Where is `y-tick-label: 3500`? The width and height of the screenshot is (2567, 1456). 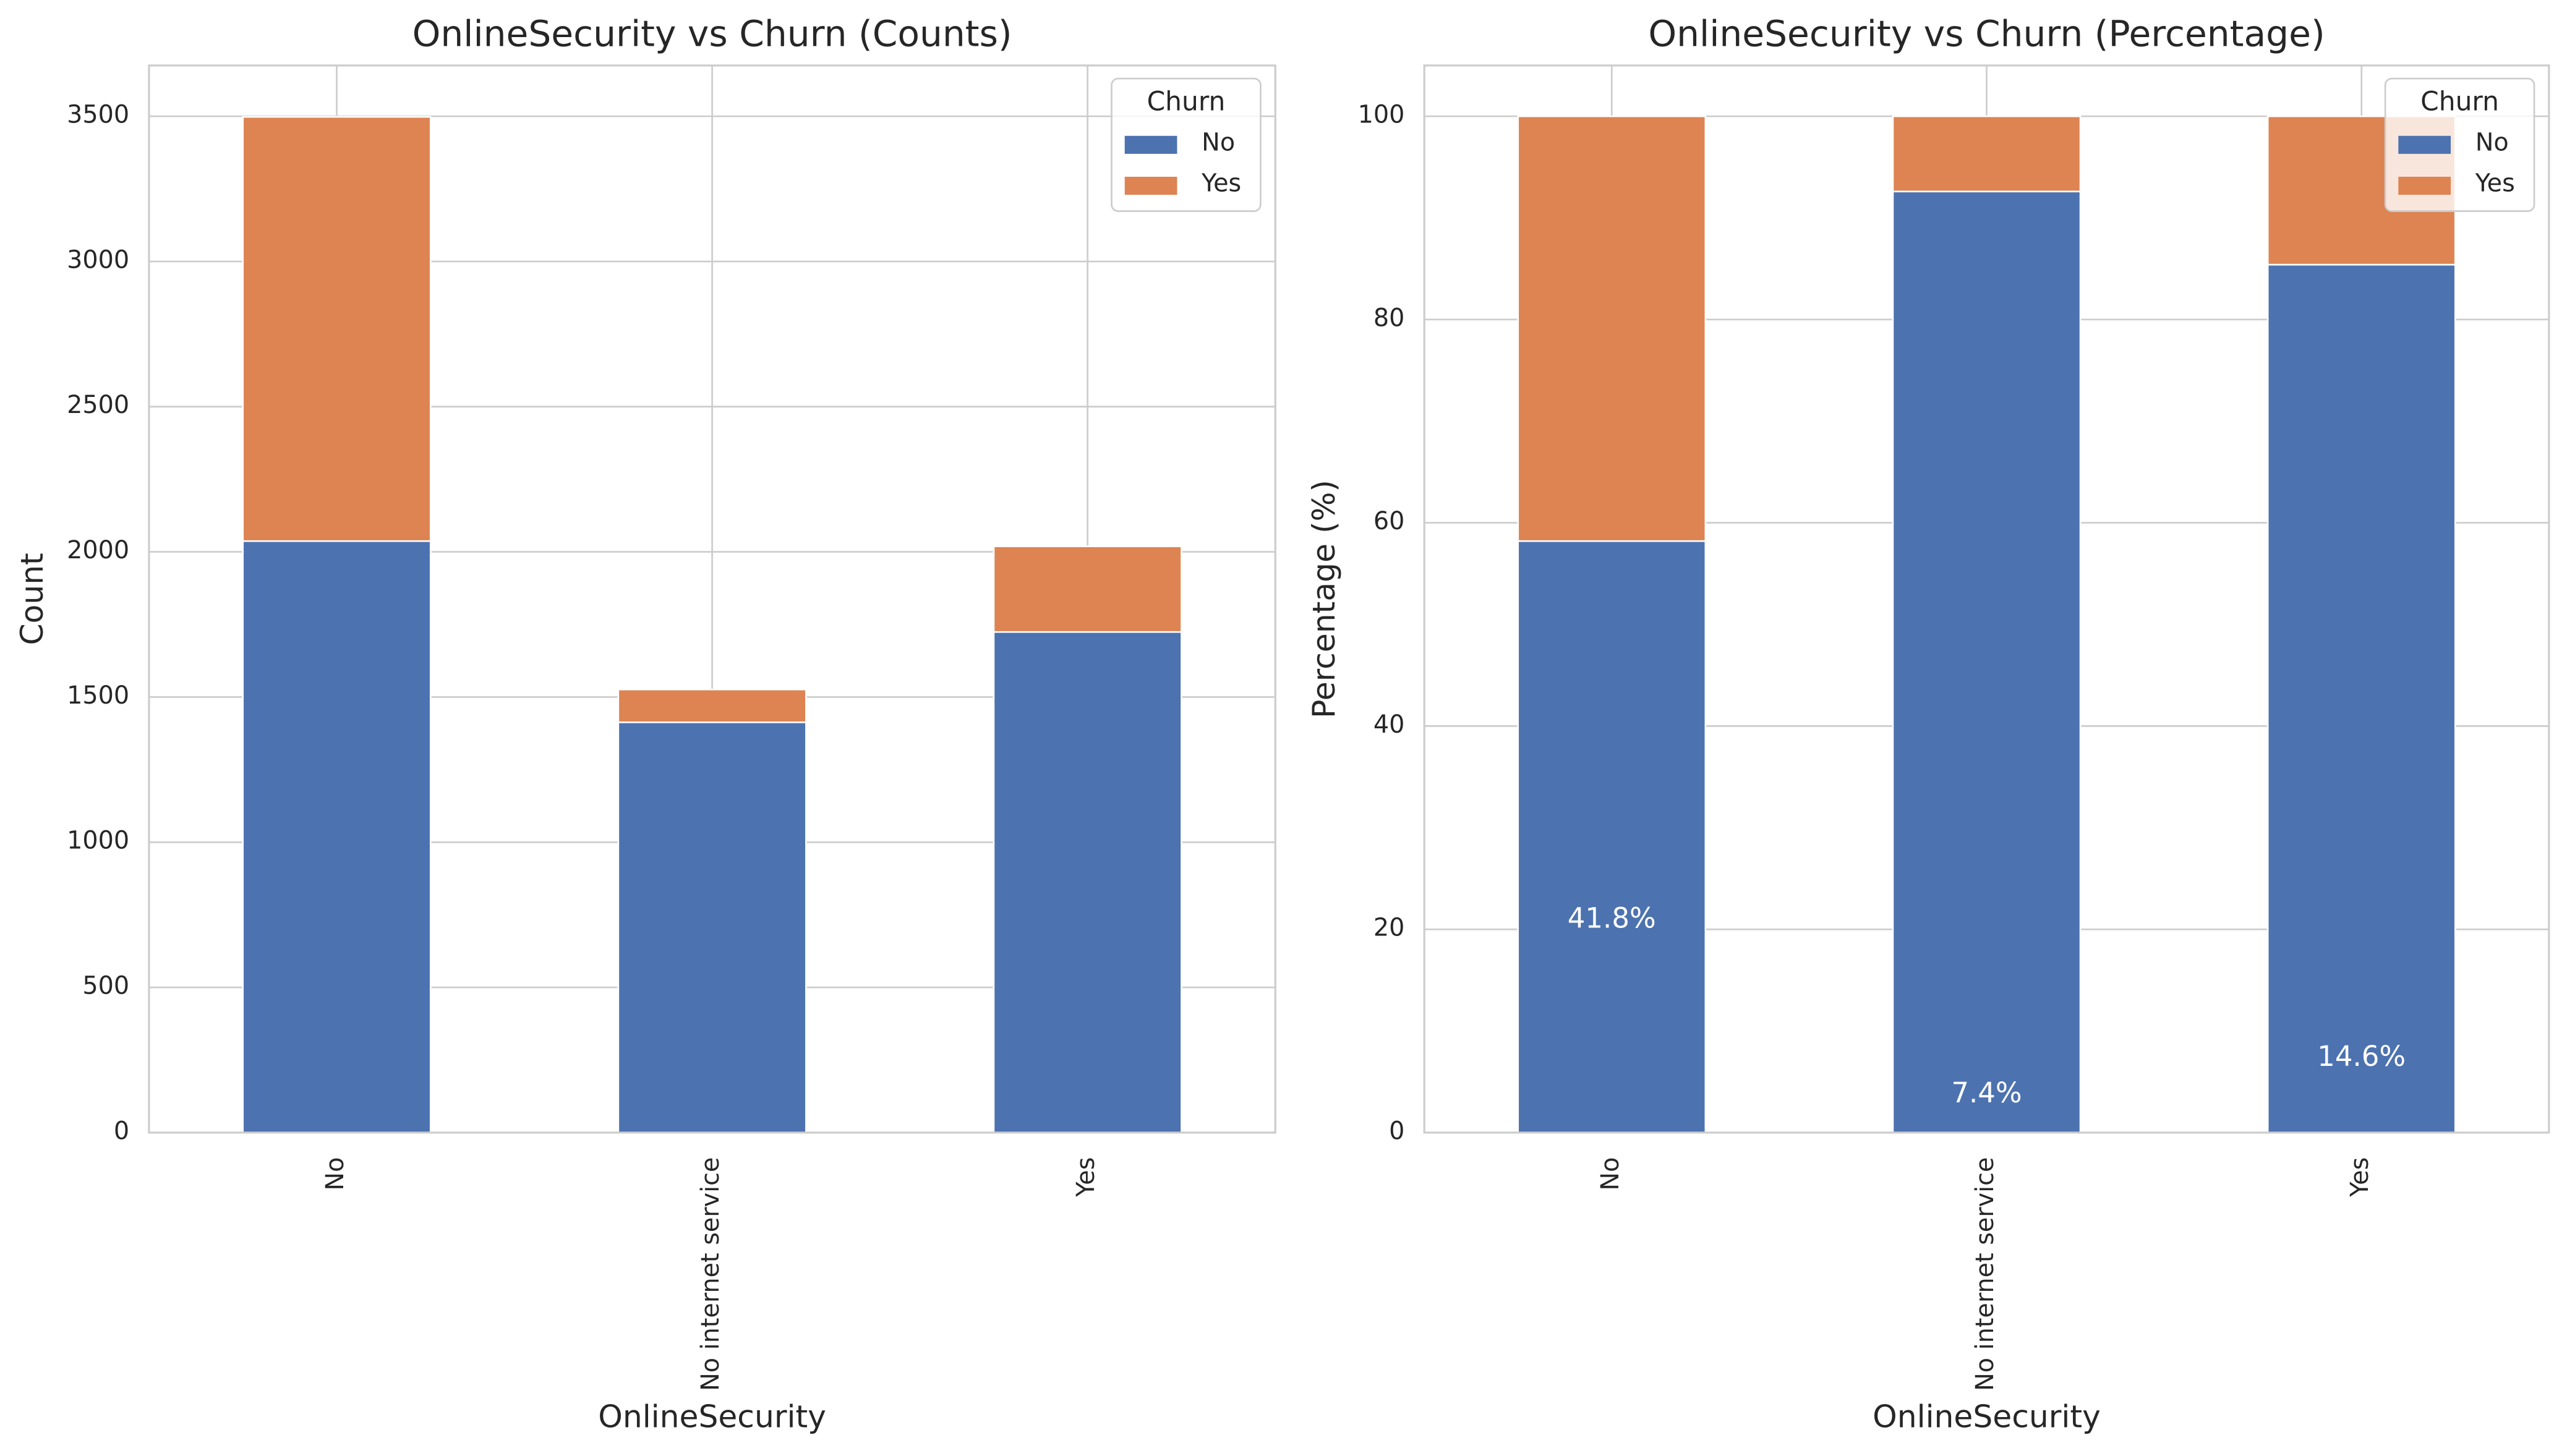
y-tick-label: 3500 is located at coordinates (98, 115).